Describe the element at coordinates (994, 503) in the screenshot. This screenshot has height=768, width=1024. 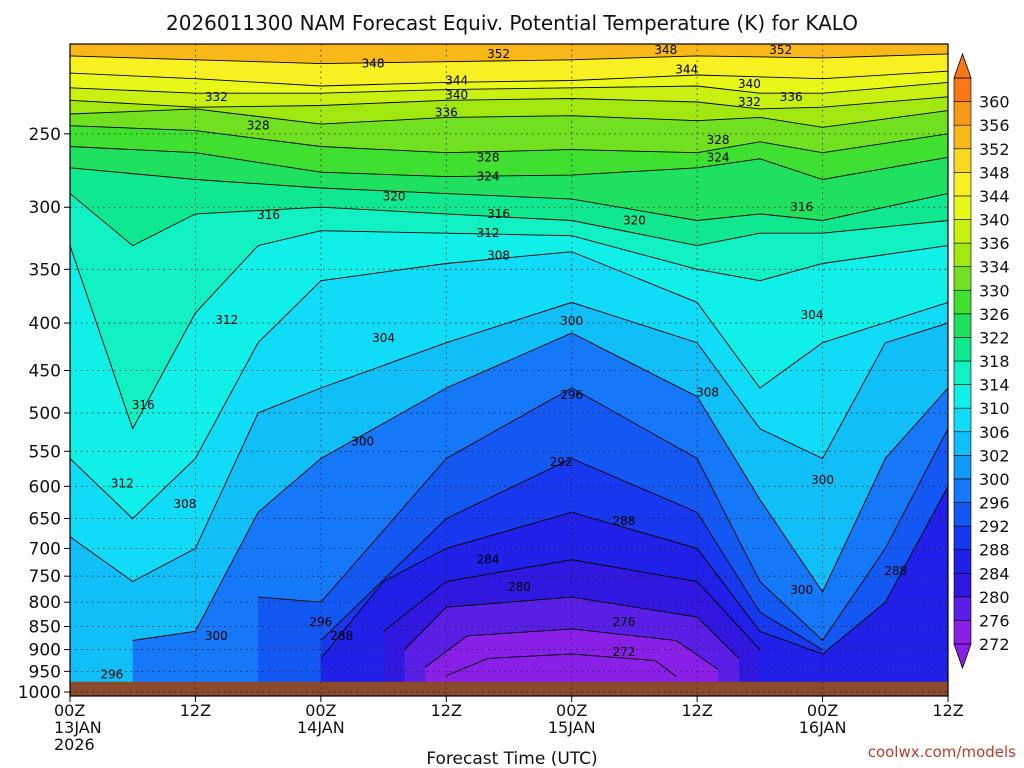
I see `colorbar-label: 296` at that location.